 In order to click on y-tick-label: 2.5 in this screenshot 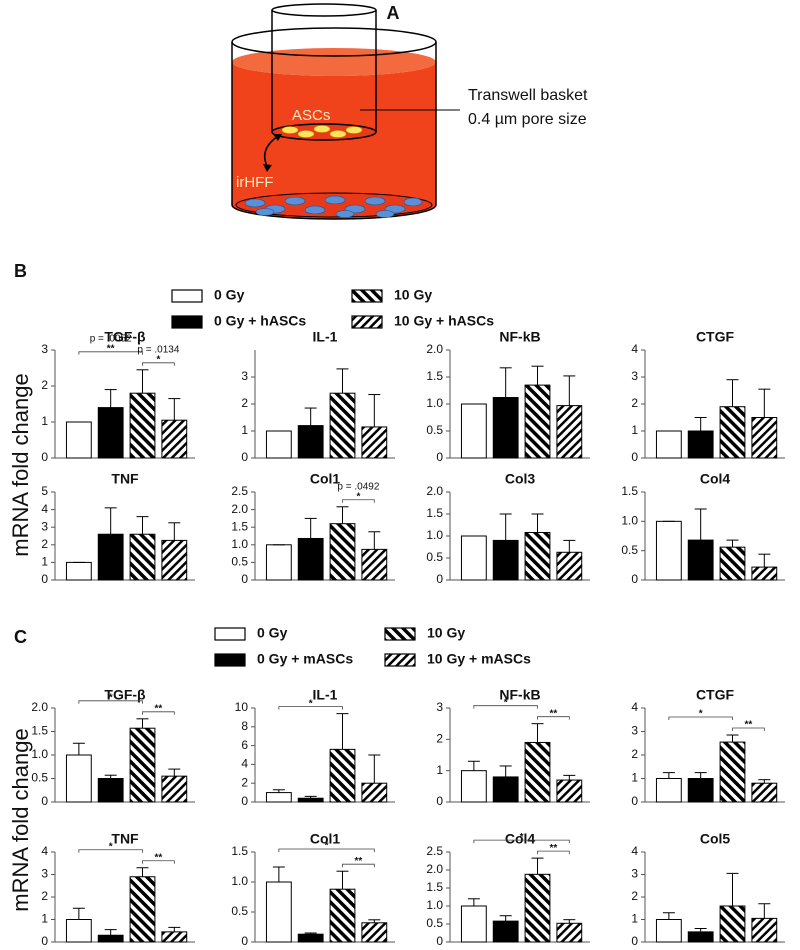, I will do `click(239, 491)`.